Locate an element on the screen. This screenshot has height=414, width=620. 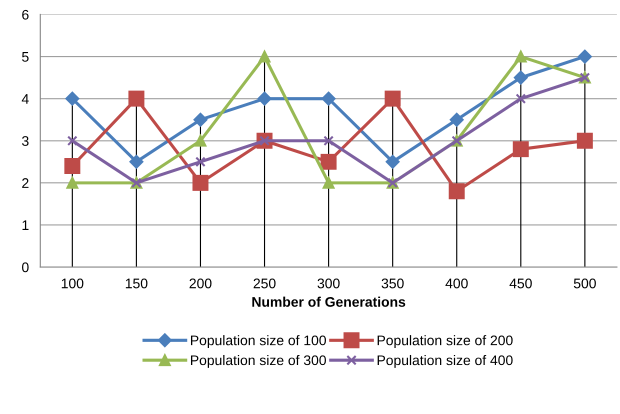
x-tick-label: 200 is located at coordinates (201, 283).